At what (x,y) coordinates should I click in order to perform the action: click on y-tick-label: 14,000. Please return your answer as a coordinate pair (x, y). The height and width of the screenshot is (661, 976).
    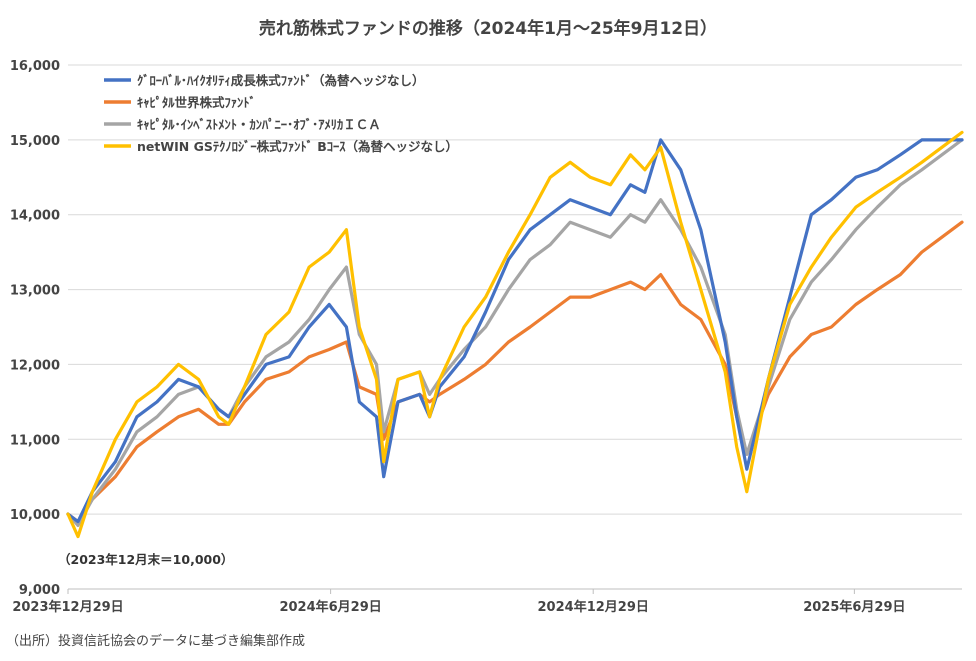
    Looking at the image, I should click on (35, 216).